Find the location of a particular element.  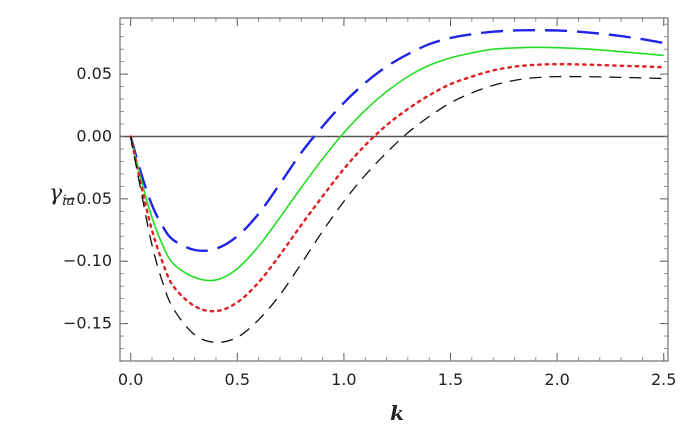

x-tick-label: 0.5 is located at coordinates (237, 379).